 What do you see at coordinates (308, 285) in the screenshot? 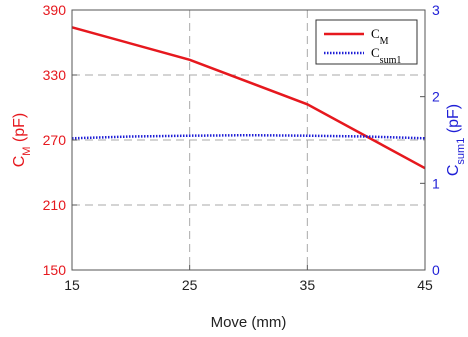
I see `x-tick-label: 35` at bounding box center [308, 285].